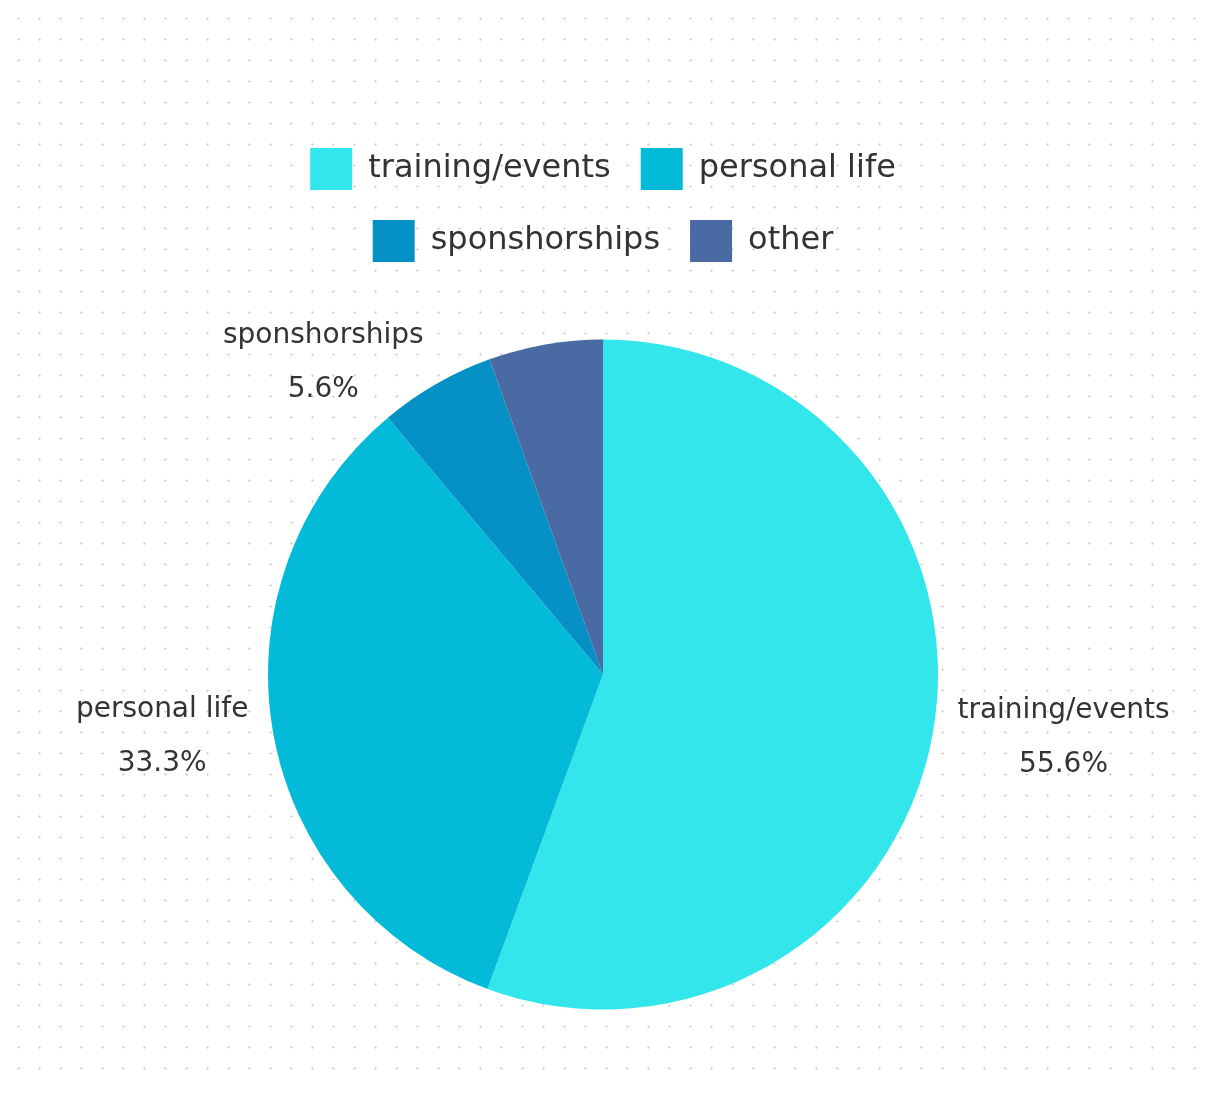  Describe the element at coordinates (162, 707) in the screenshot. I see `slice-label: personal life` at that location.